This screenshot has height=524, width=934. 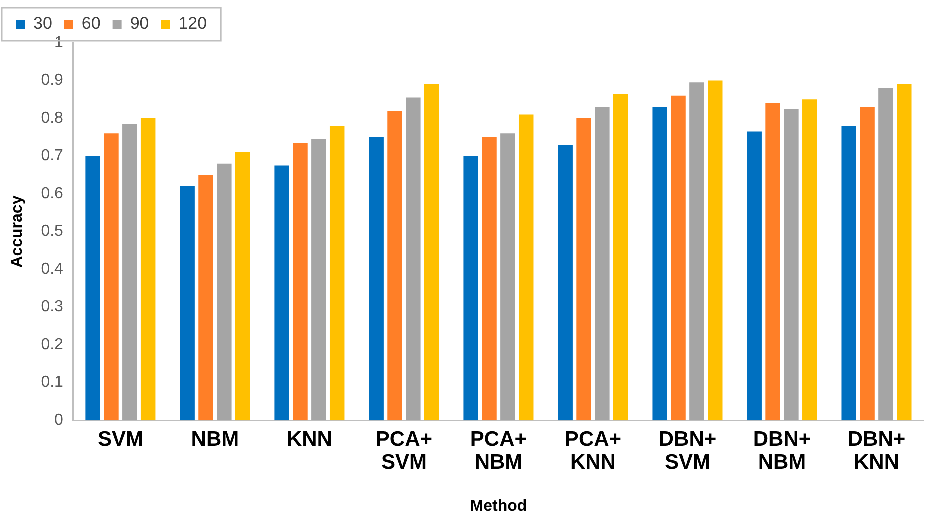 I want to click on legend-label: 90, so click(x=140, y=24).